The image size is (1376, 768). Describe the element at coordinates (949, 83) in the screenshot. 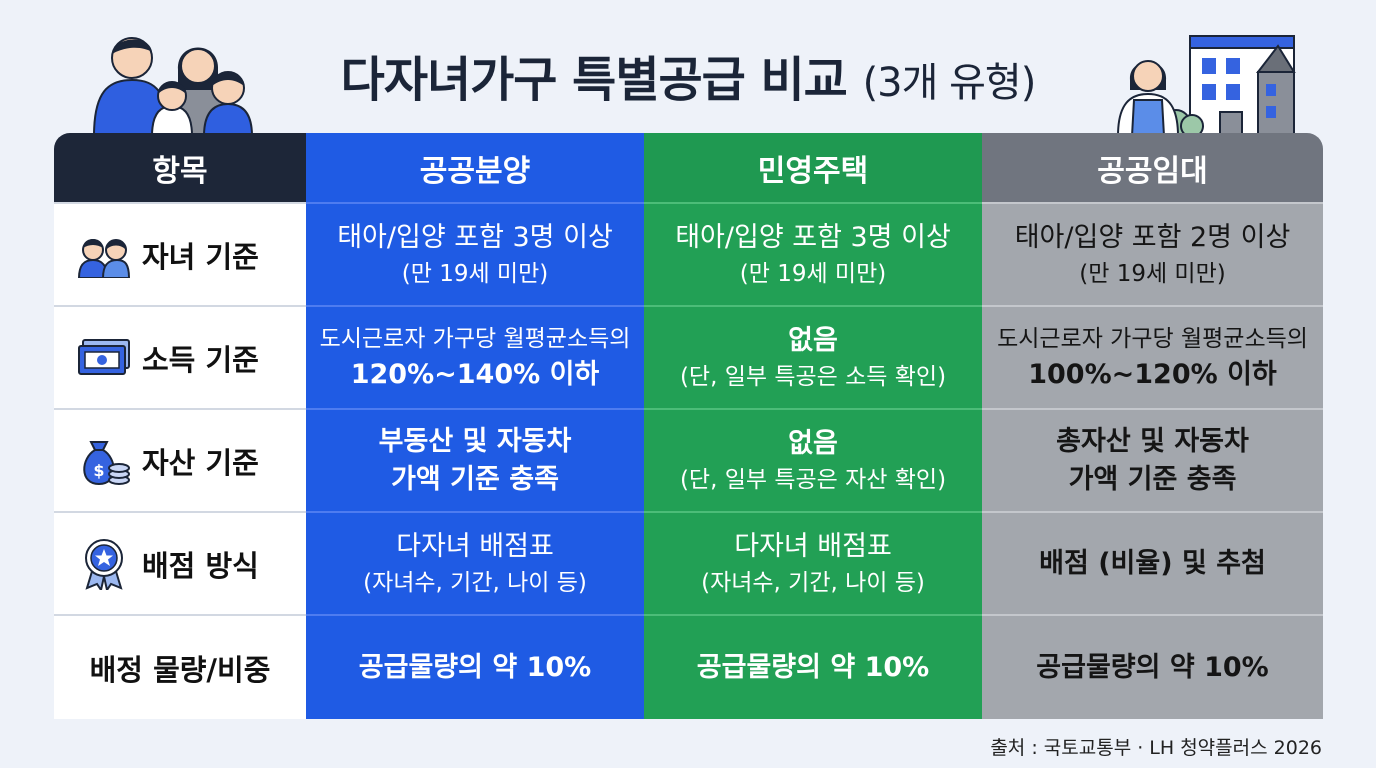

I see `title-sub: (3개 유형)` at that location.